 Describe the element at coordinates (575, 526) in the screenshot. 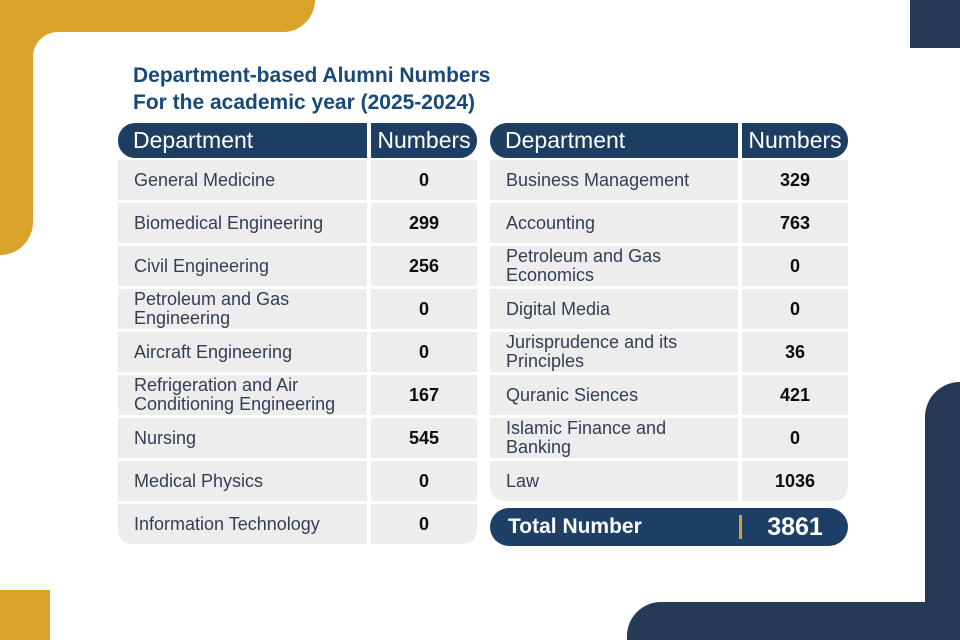

I see `total-label: Total Number` at that location.